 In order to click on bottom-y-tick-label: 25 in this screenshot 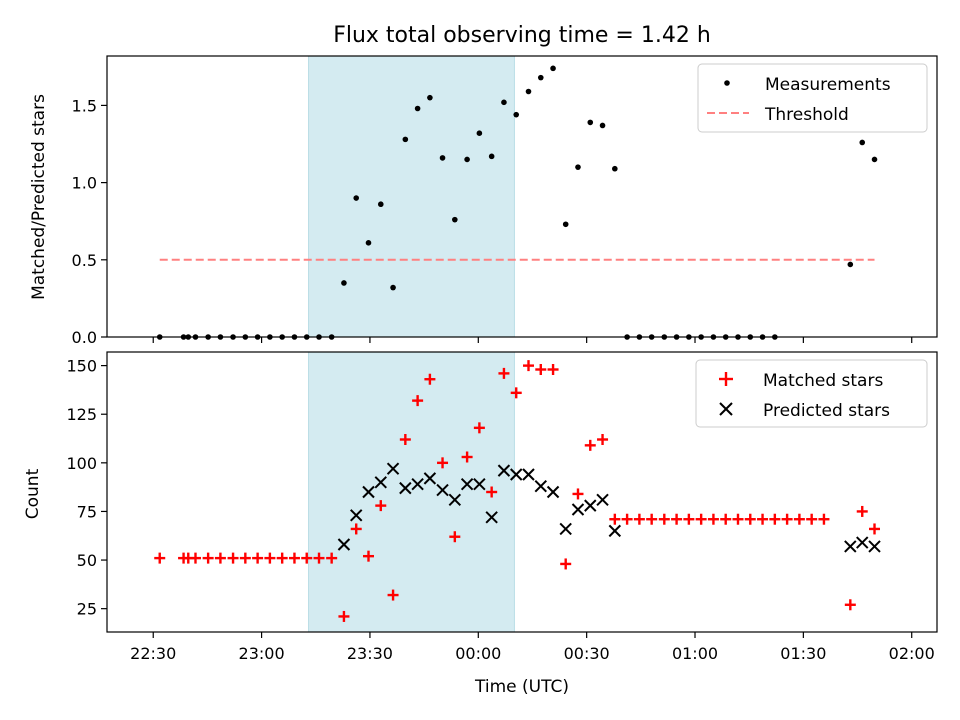, I will do `click(87, 609)`.